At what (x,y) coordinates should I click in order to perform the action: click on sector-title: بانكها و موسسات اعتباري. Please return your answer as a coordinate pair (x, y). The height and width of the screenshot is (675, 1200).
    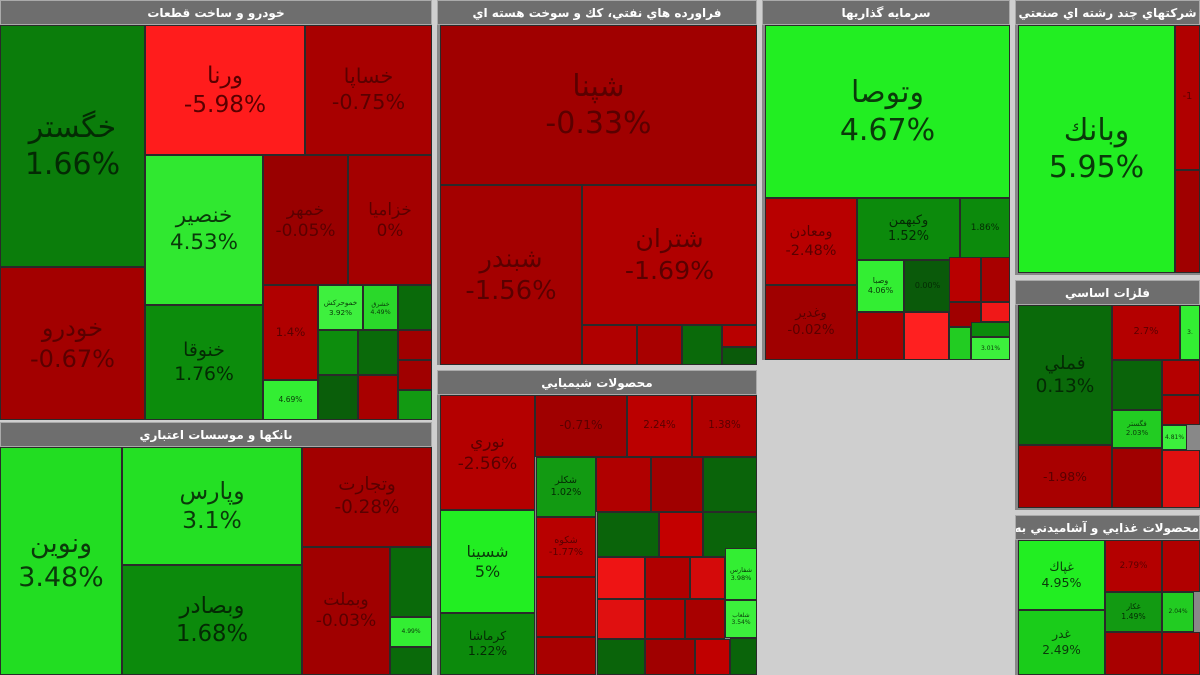
    Looking at the image, I should click on (216, 434).